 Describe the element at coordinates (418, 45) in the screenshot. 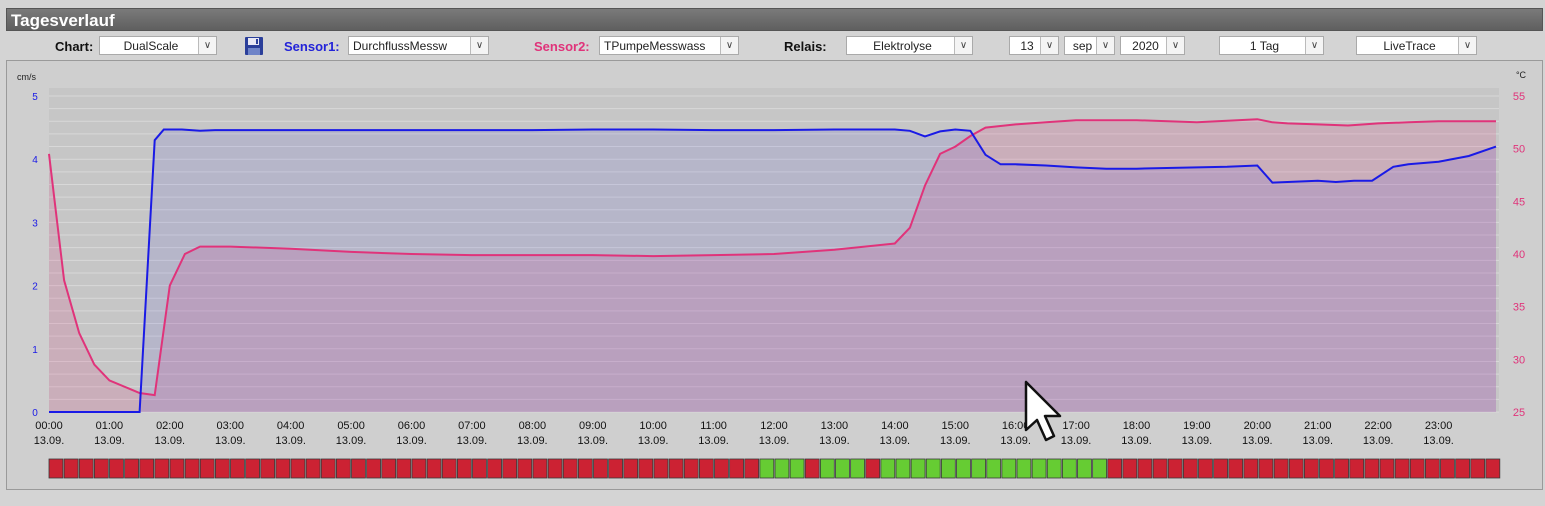

I see `sensor1-select: DurchflussMessw ∨` at that location.